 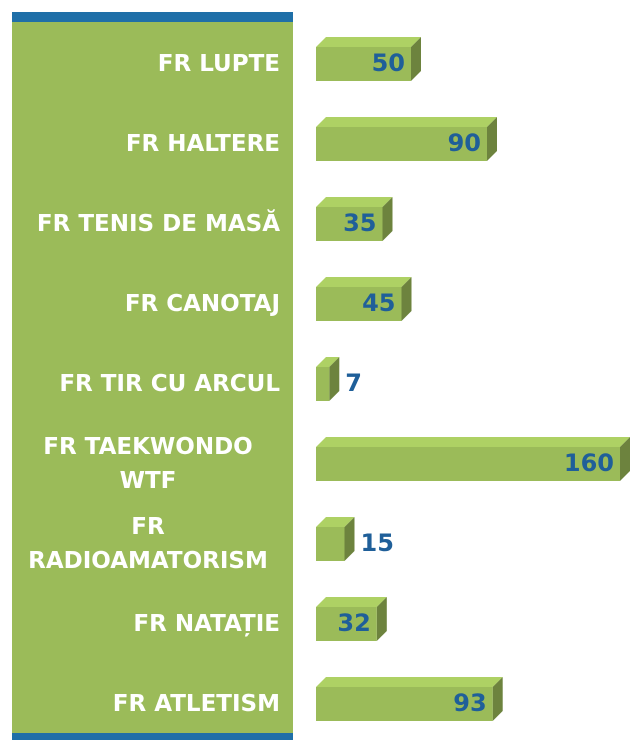 I want to click on panel-bottom-strip, so click(x=152, y=736).